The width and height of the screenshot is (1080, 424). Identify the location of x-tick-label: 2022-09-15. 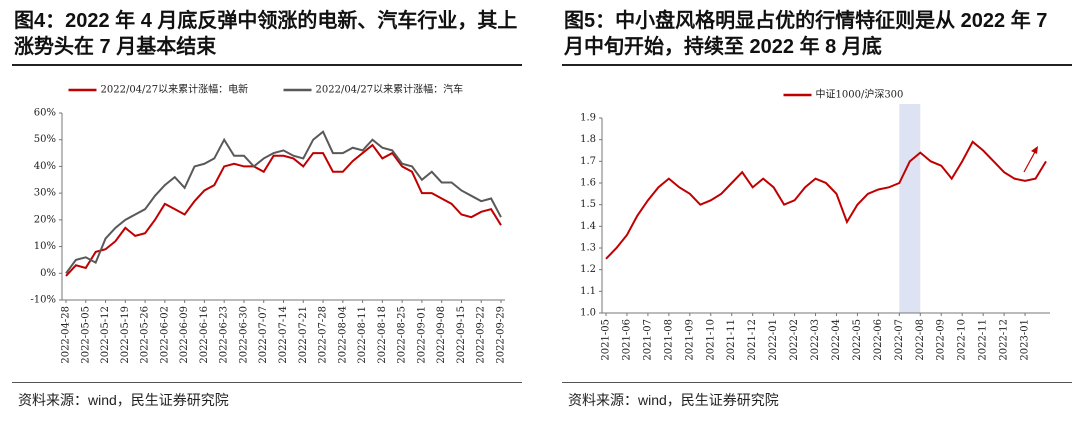
(461, 335).